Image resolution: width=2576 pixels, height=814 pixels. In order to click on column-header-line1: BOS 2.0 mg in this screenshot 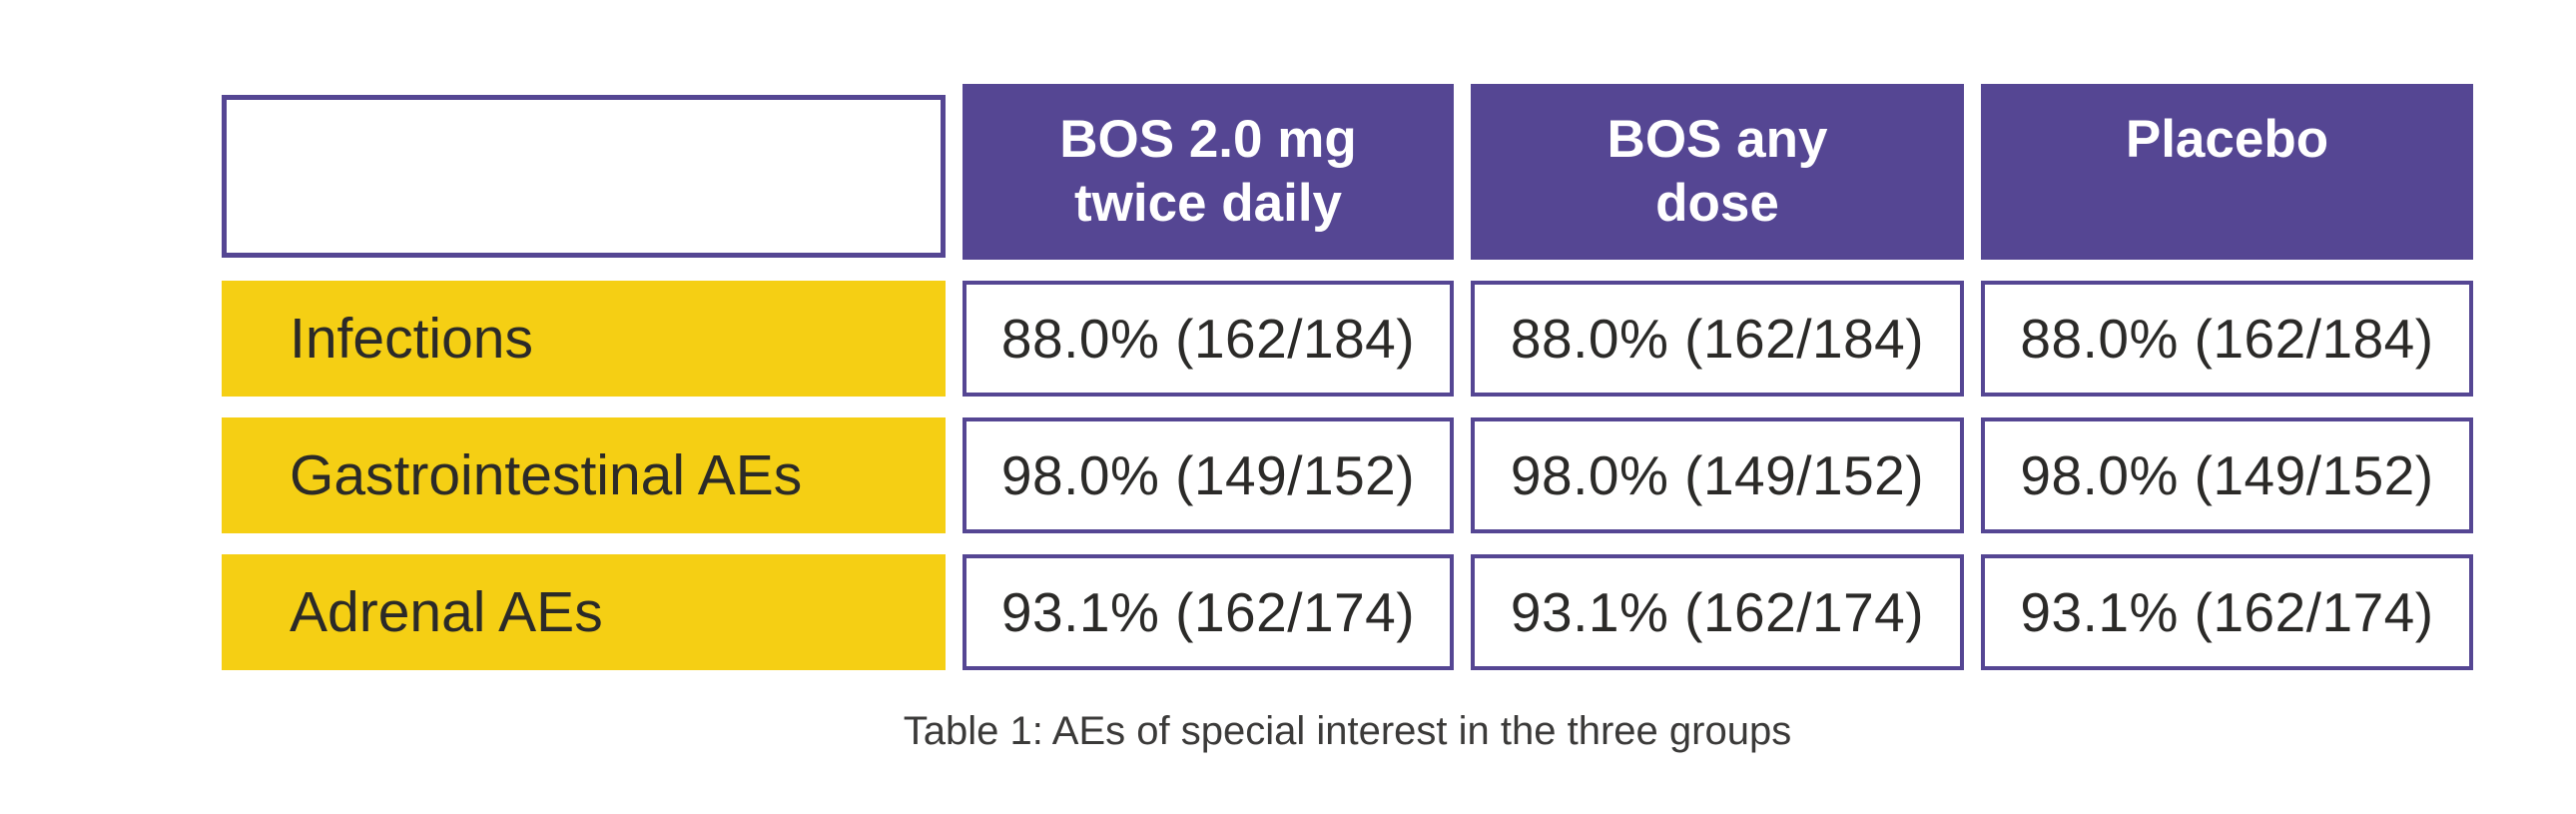, I will do `click(1208, 139)`.